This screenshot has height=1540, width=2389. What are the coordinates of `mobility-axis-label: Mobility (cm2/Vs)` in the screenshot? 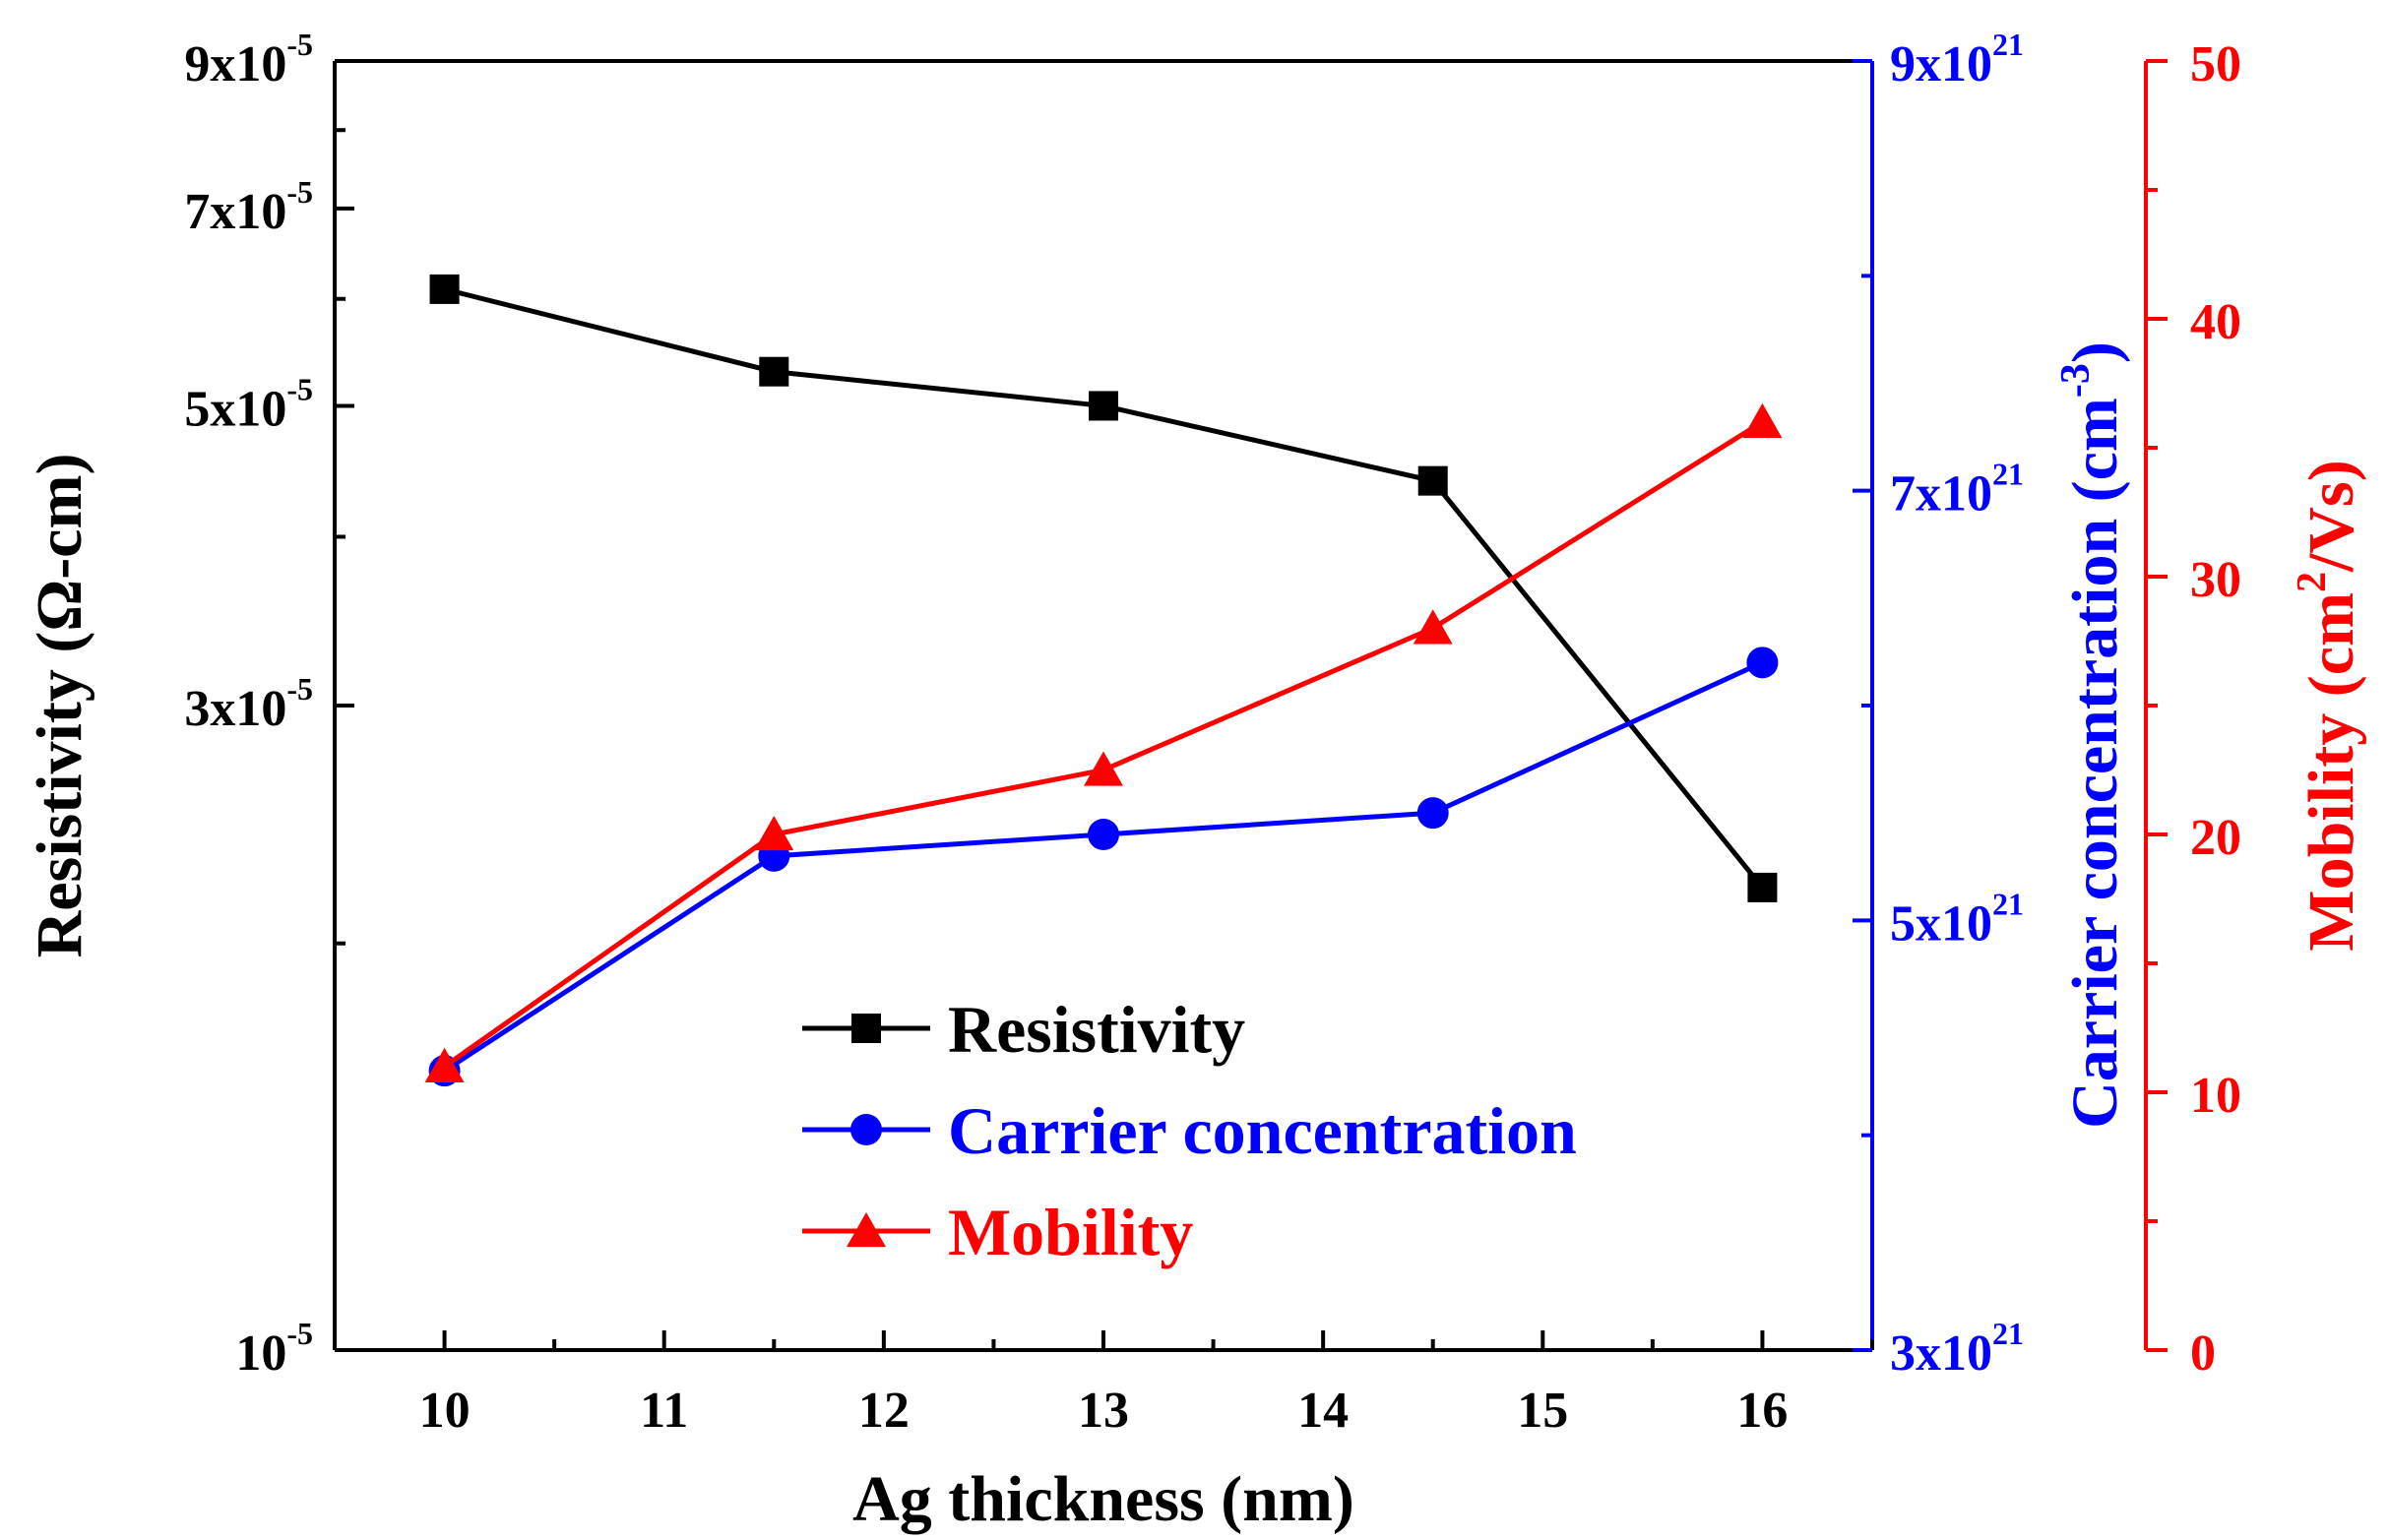 It's located at (2328, 705).